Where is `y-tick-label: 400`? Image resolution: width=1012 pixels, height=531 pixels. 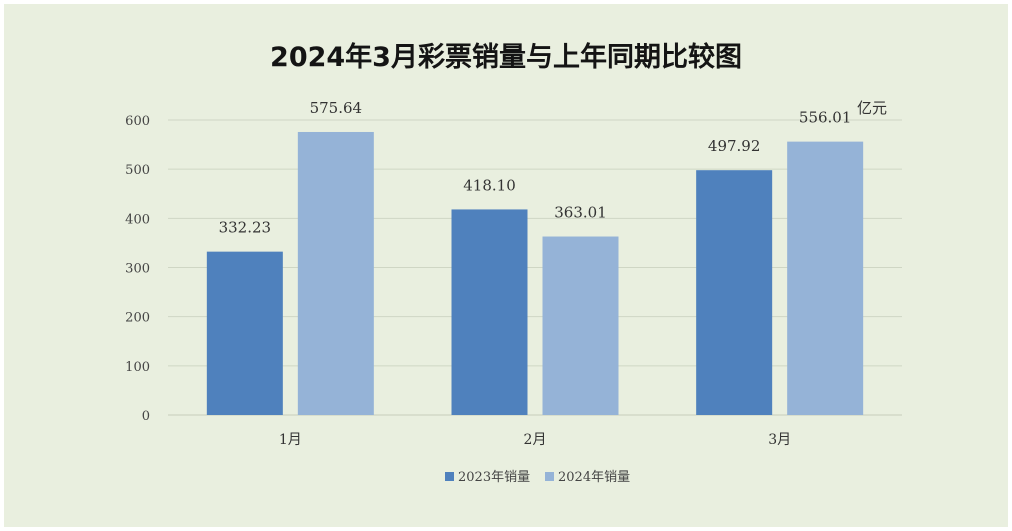 y-tick-label: 400 is located at coordinates (137, 219).